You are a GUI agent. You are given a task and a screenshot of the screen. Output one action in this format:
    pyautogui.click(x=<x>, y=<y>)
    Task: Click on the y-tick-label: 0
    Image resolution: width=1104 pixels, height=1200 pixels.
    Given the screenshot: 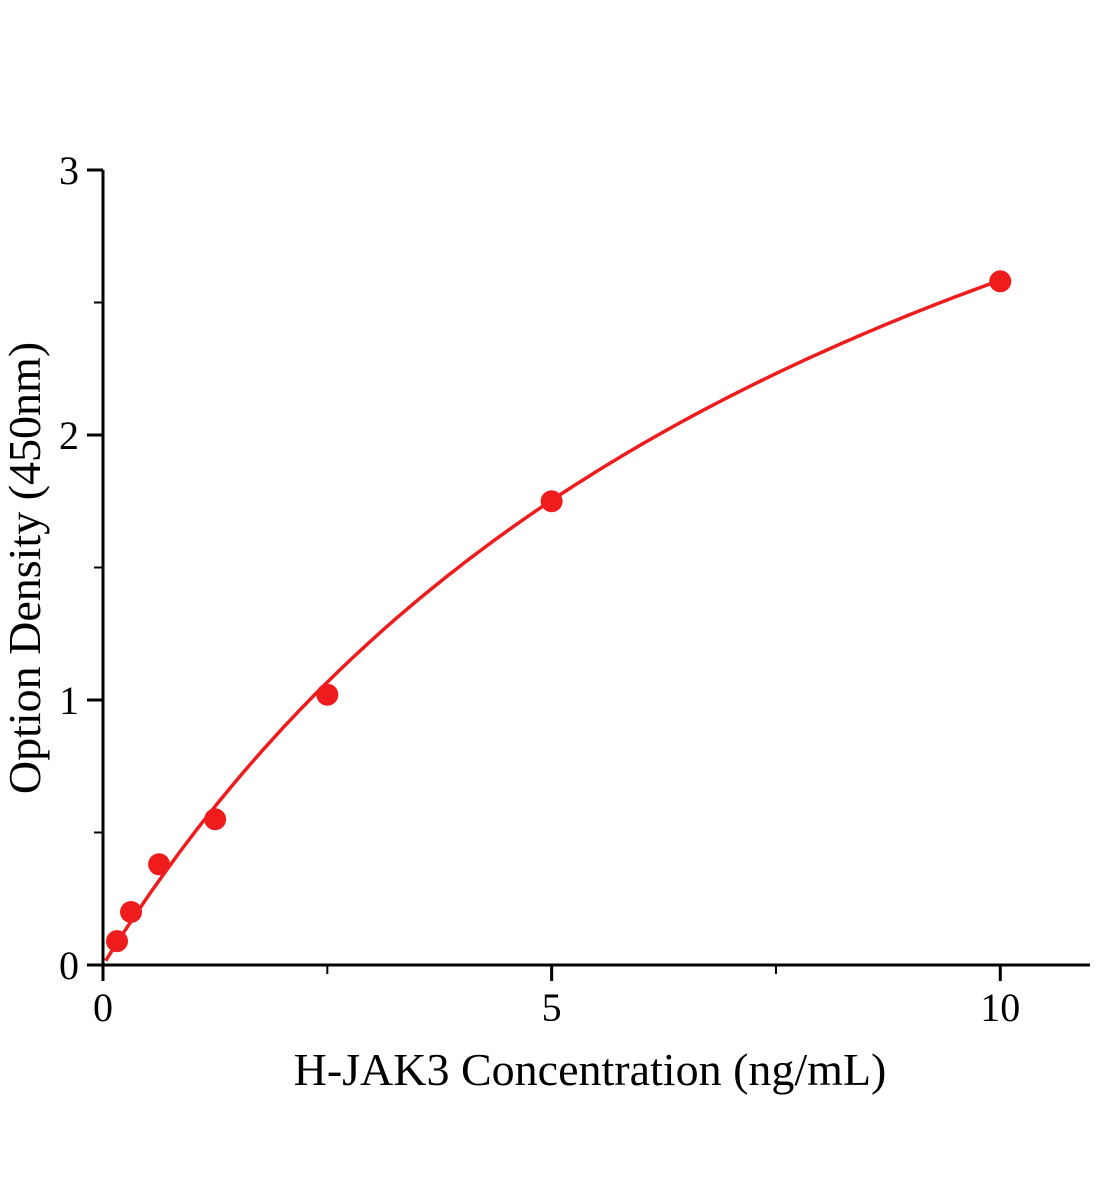 What is the action you would take?
    pyautogui.click(x=69, y=965)
    